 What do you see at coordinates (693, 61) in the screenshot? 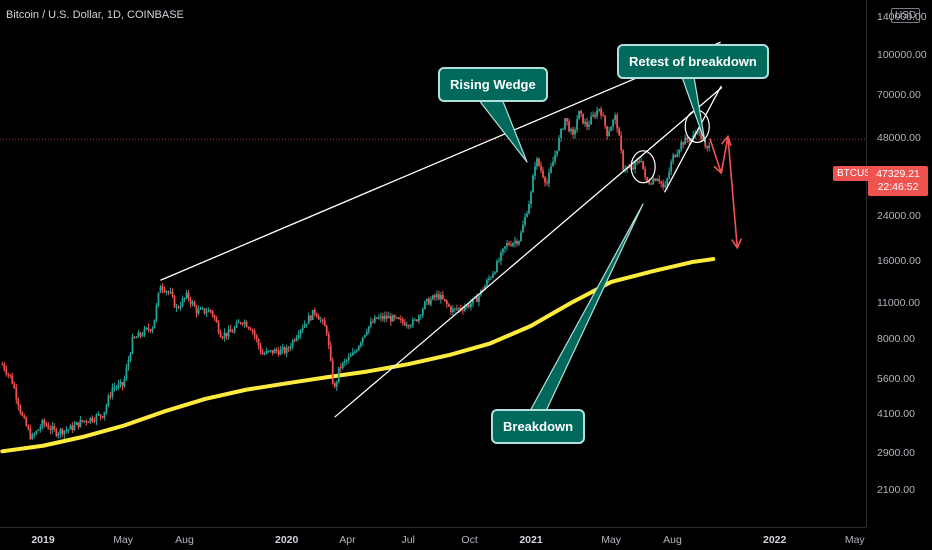
I see `retest-callout: Retest of breakdown` at bounding box center [693, 61].